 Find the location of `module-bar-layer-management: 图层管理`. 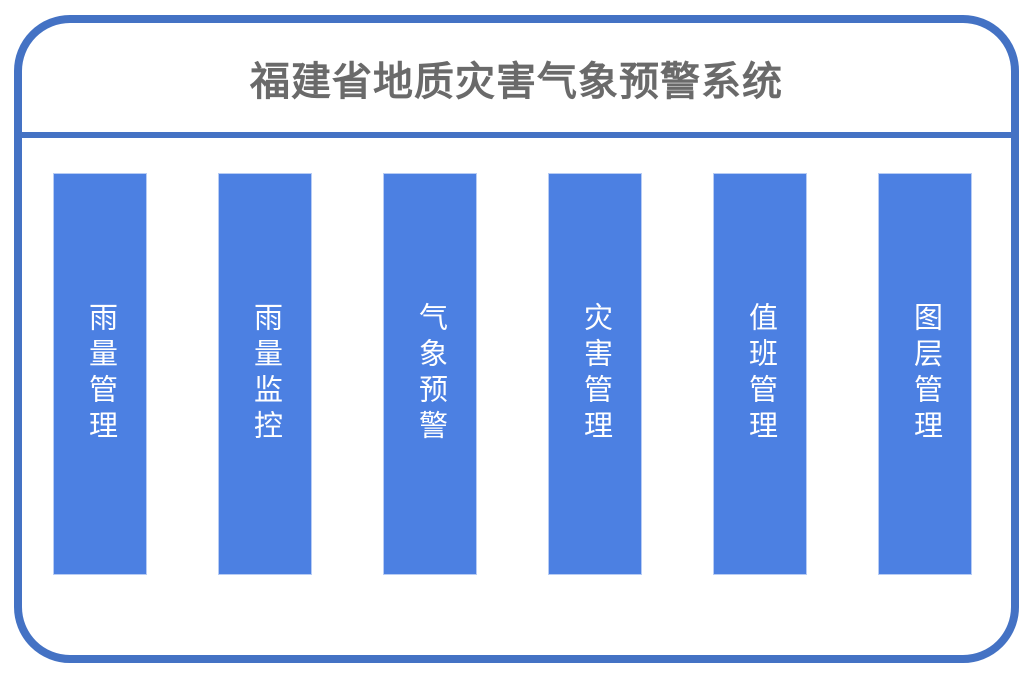

module-bar-layer-management: 图层管理 is located at coordinates (925, 374).